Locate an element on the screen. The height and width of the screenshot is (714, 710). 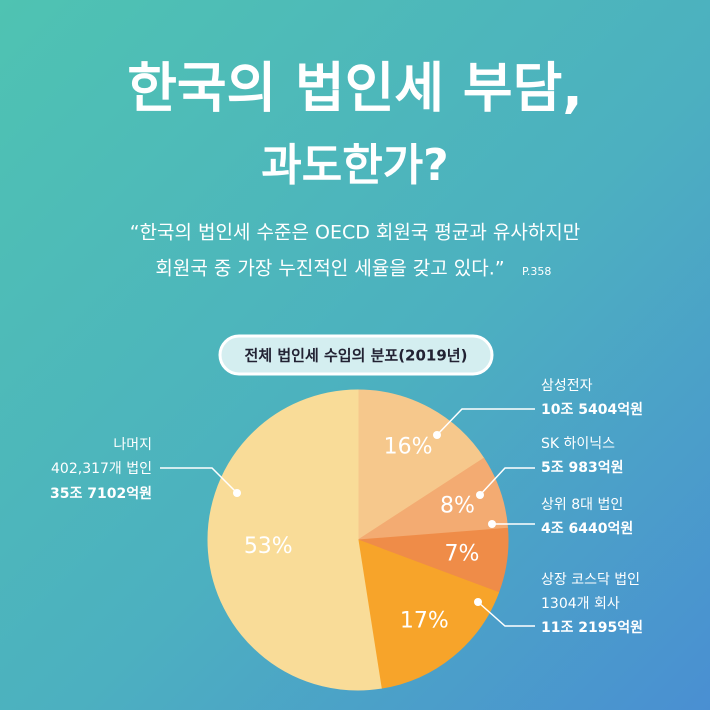
page-ref: P.358 is located at coordinates (536, 271).